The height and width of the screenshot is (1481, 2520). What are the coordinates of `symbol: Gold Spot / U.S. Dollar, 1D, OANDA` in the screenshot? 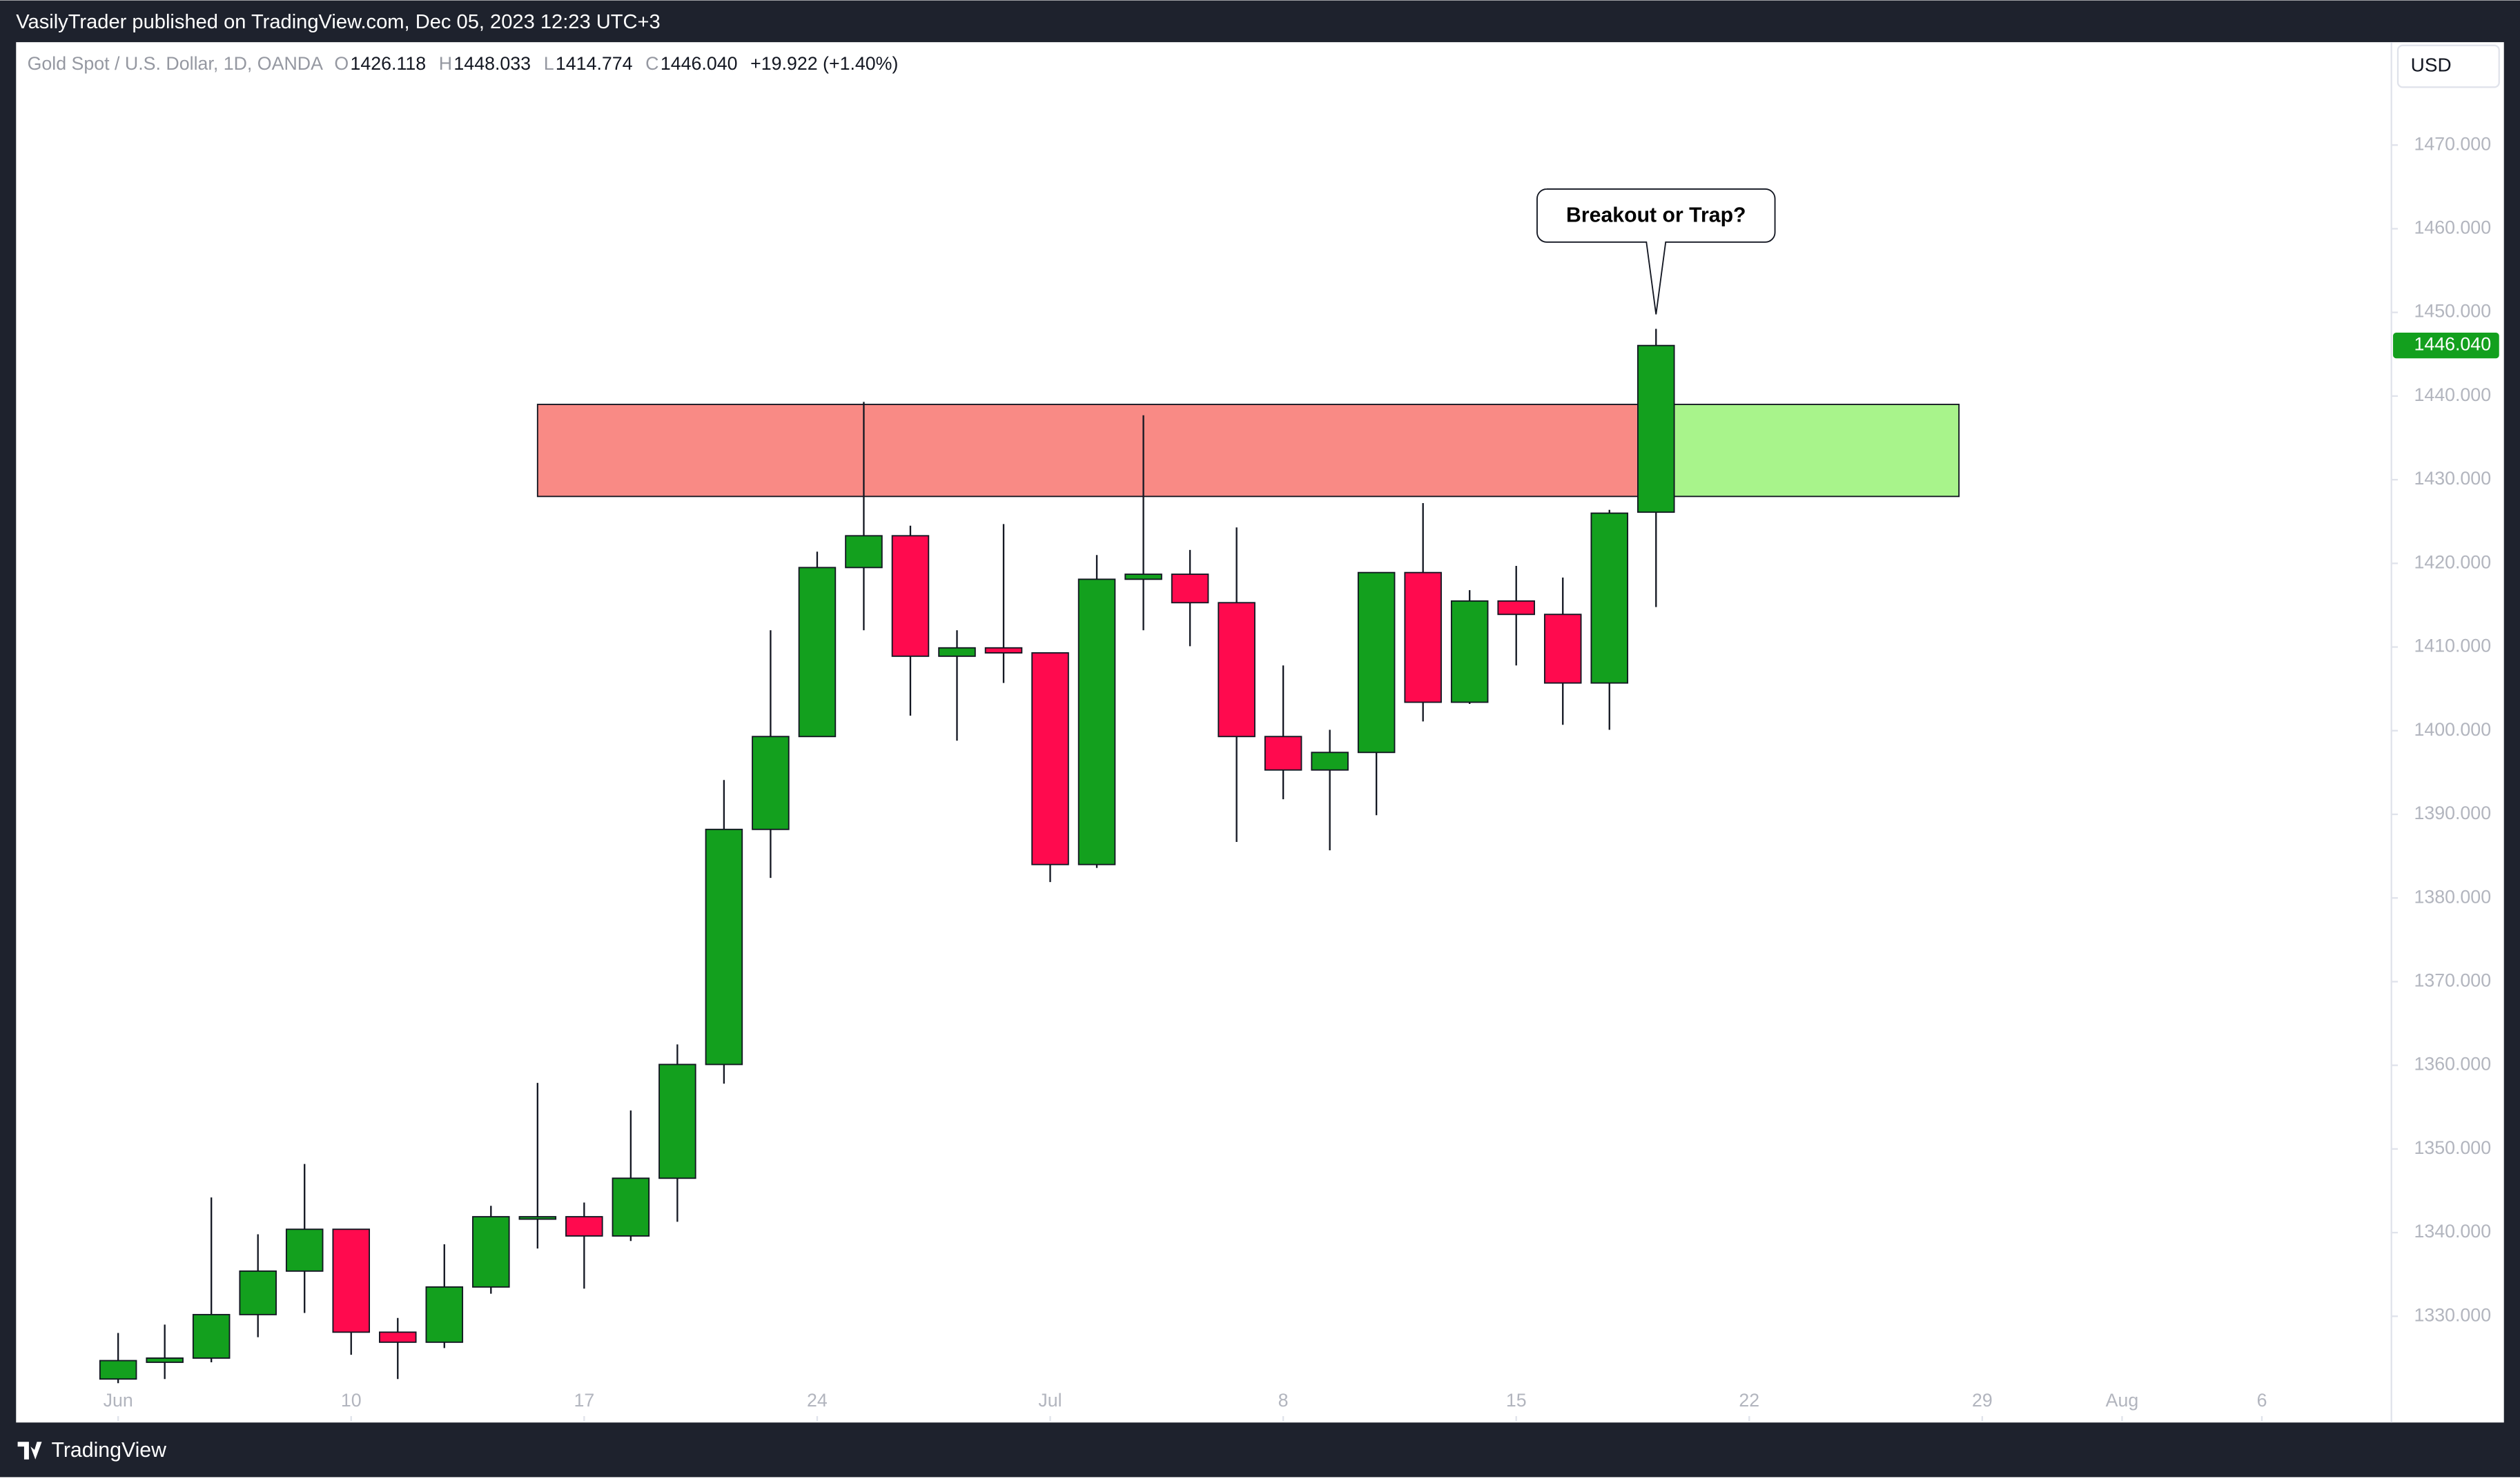 It's located at (176, 64).